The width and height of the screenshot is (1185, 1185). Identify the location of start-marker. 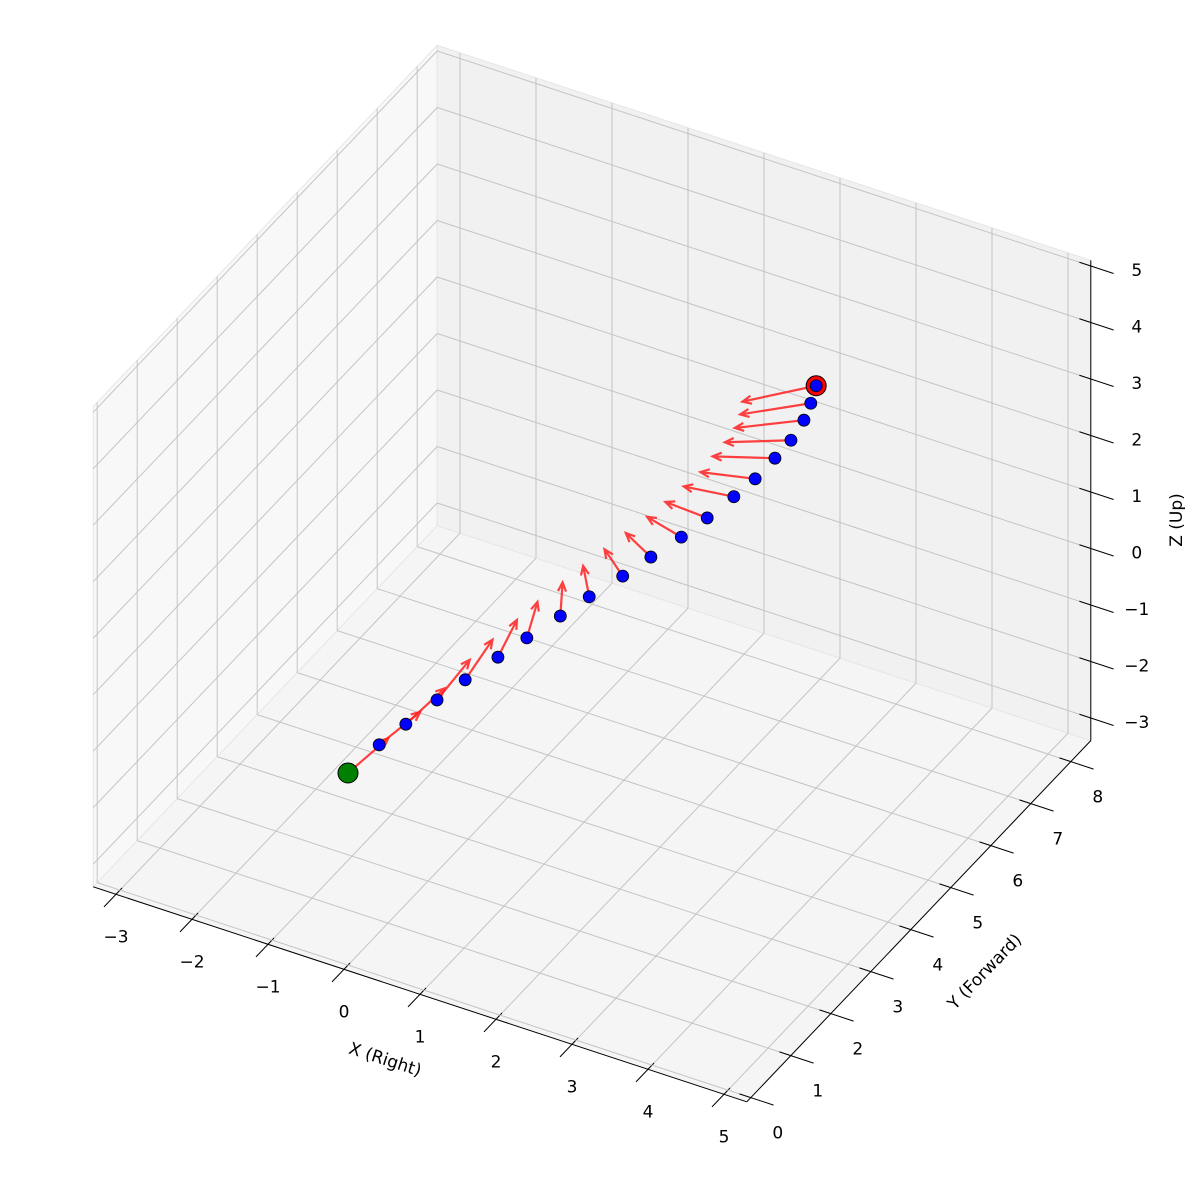
(348, 773).